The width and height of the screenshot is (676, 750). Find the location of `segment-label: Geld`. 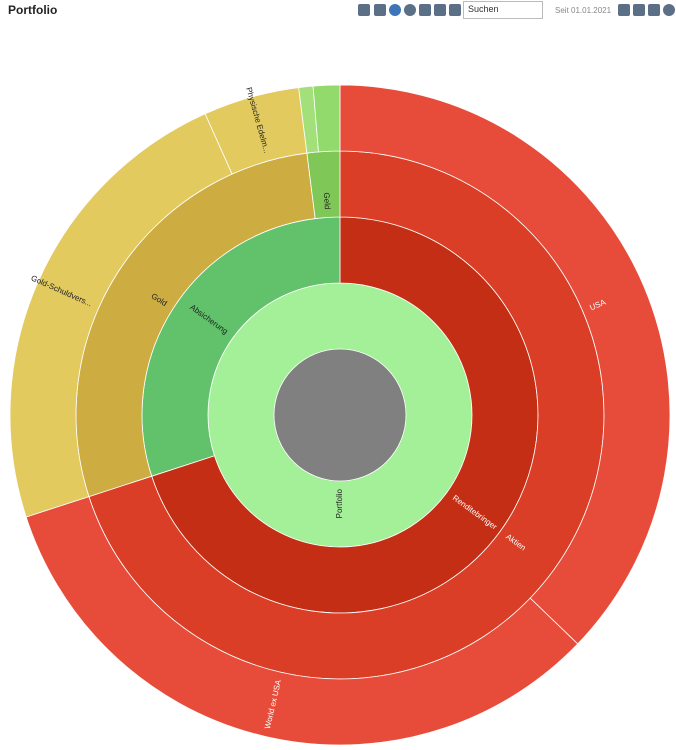

segment-label: Geld is located at coordinates (327, 200).